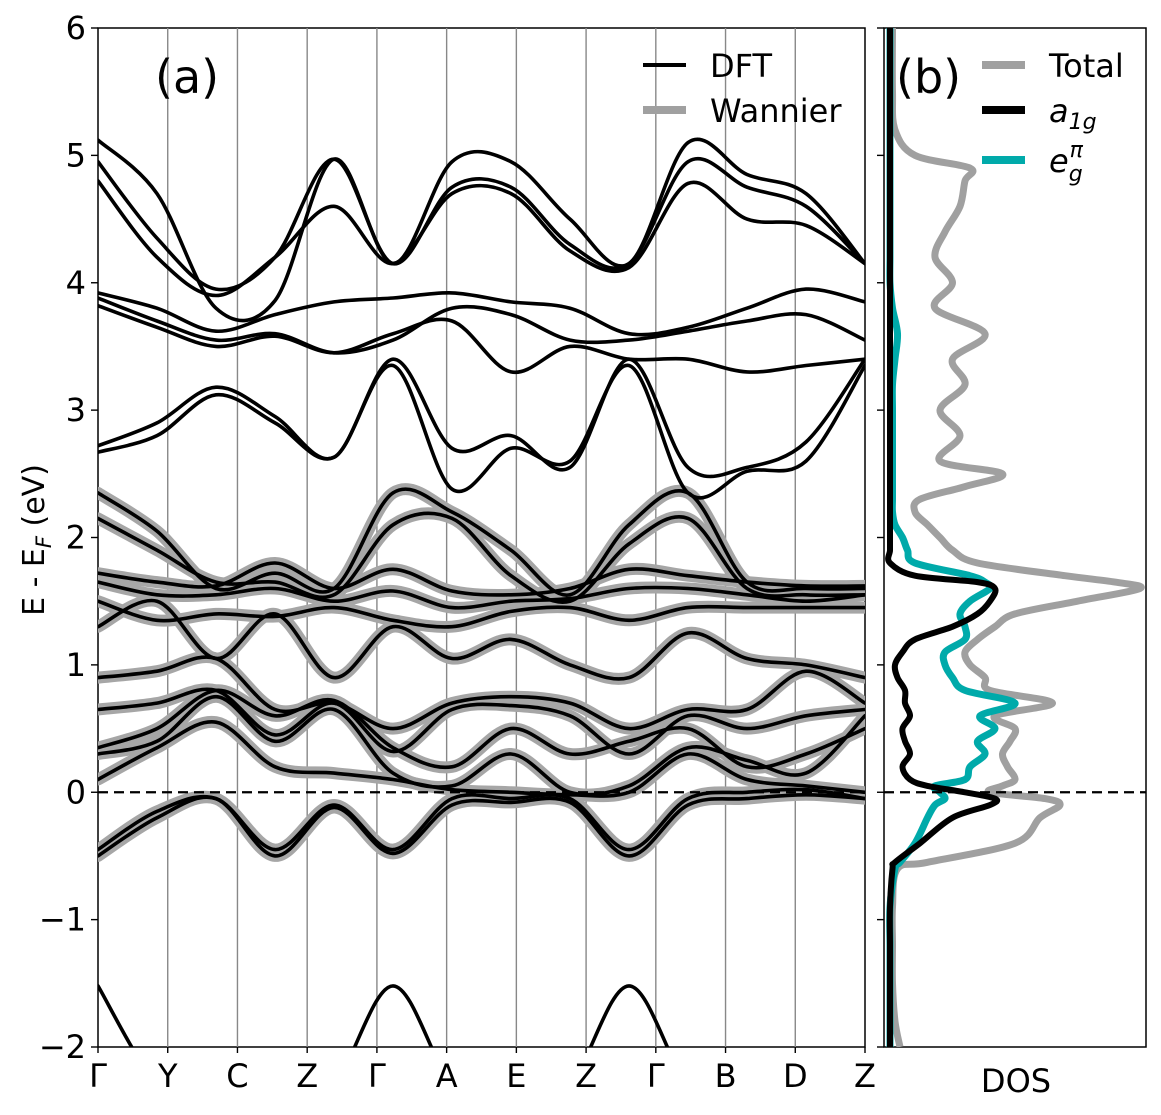 The height and width of the screenshot is (1115, 1161). Describe the element at coordinates (237, 1076) in the screenshot. I see `x-tick-label: C` at that location.